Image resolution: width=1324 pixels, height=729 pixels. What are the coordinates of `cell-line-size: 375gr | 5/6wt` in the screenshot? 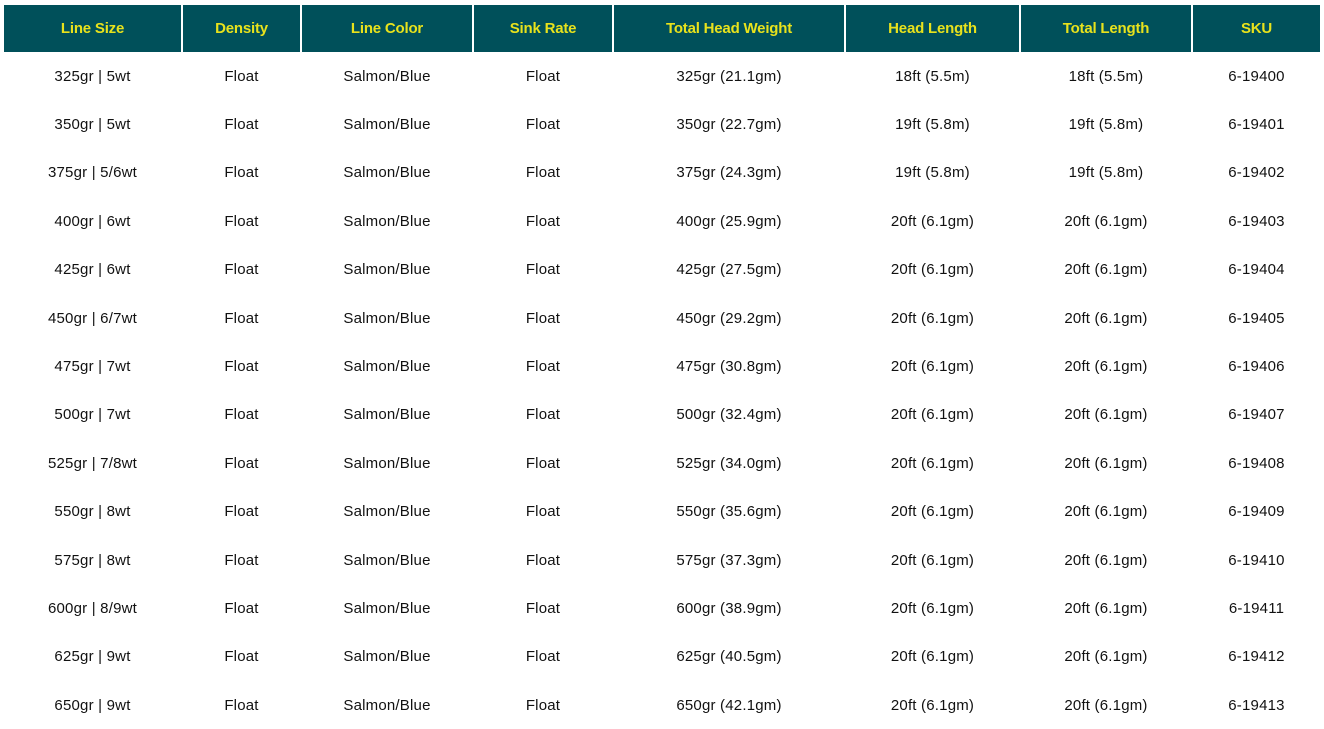 It's located at (92, 173).